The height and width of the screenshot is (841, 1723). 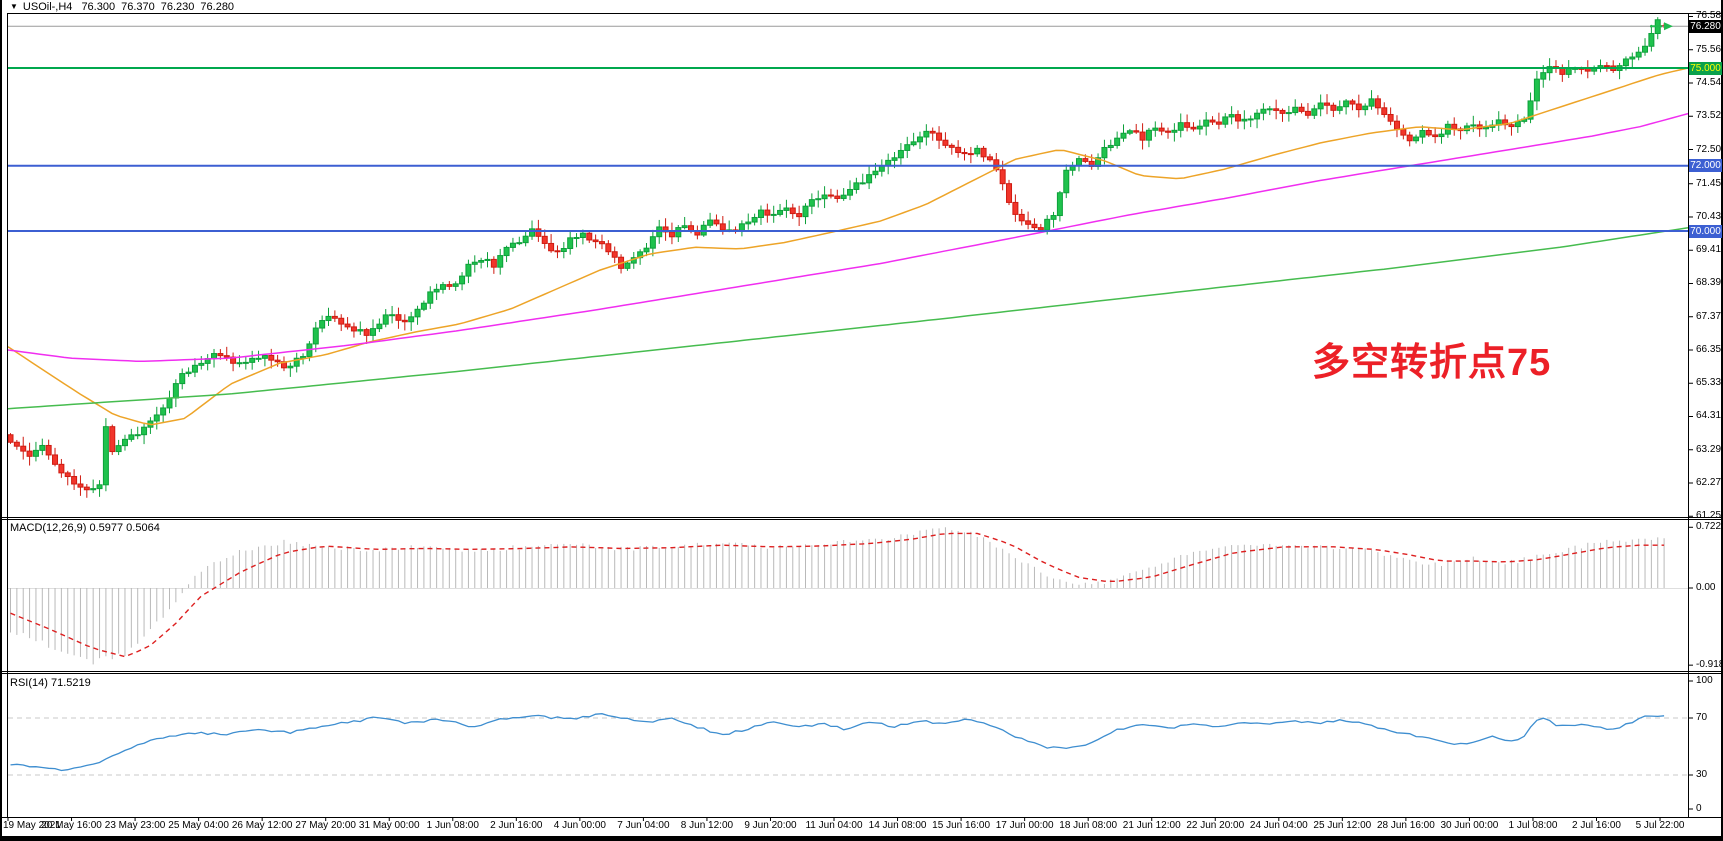 What do you see at coordinates (643, 825) in the screenshot?
I see `time-axis-label: 7 Jun 04:00` at bounding box center [643, 825].